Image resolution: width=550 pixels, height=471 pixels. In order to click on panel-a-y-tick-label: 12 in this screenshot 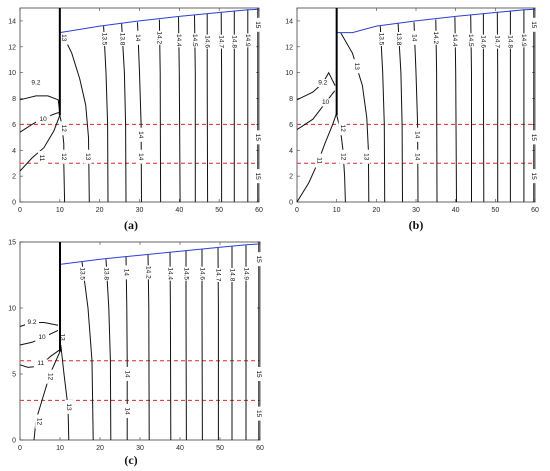, I will do `click(12, 47)`.